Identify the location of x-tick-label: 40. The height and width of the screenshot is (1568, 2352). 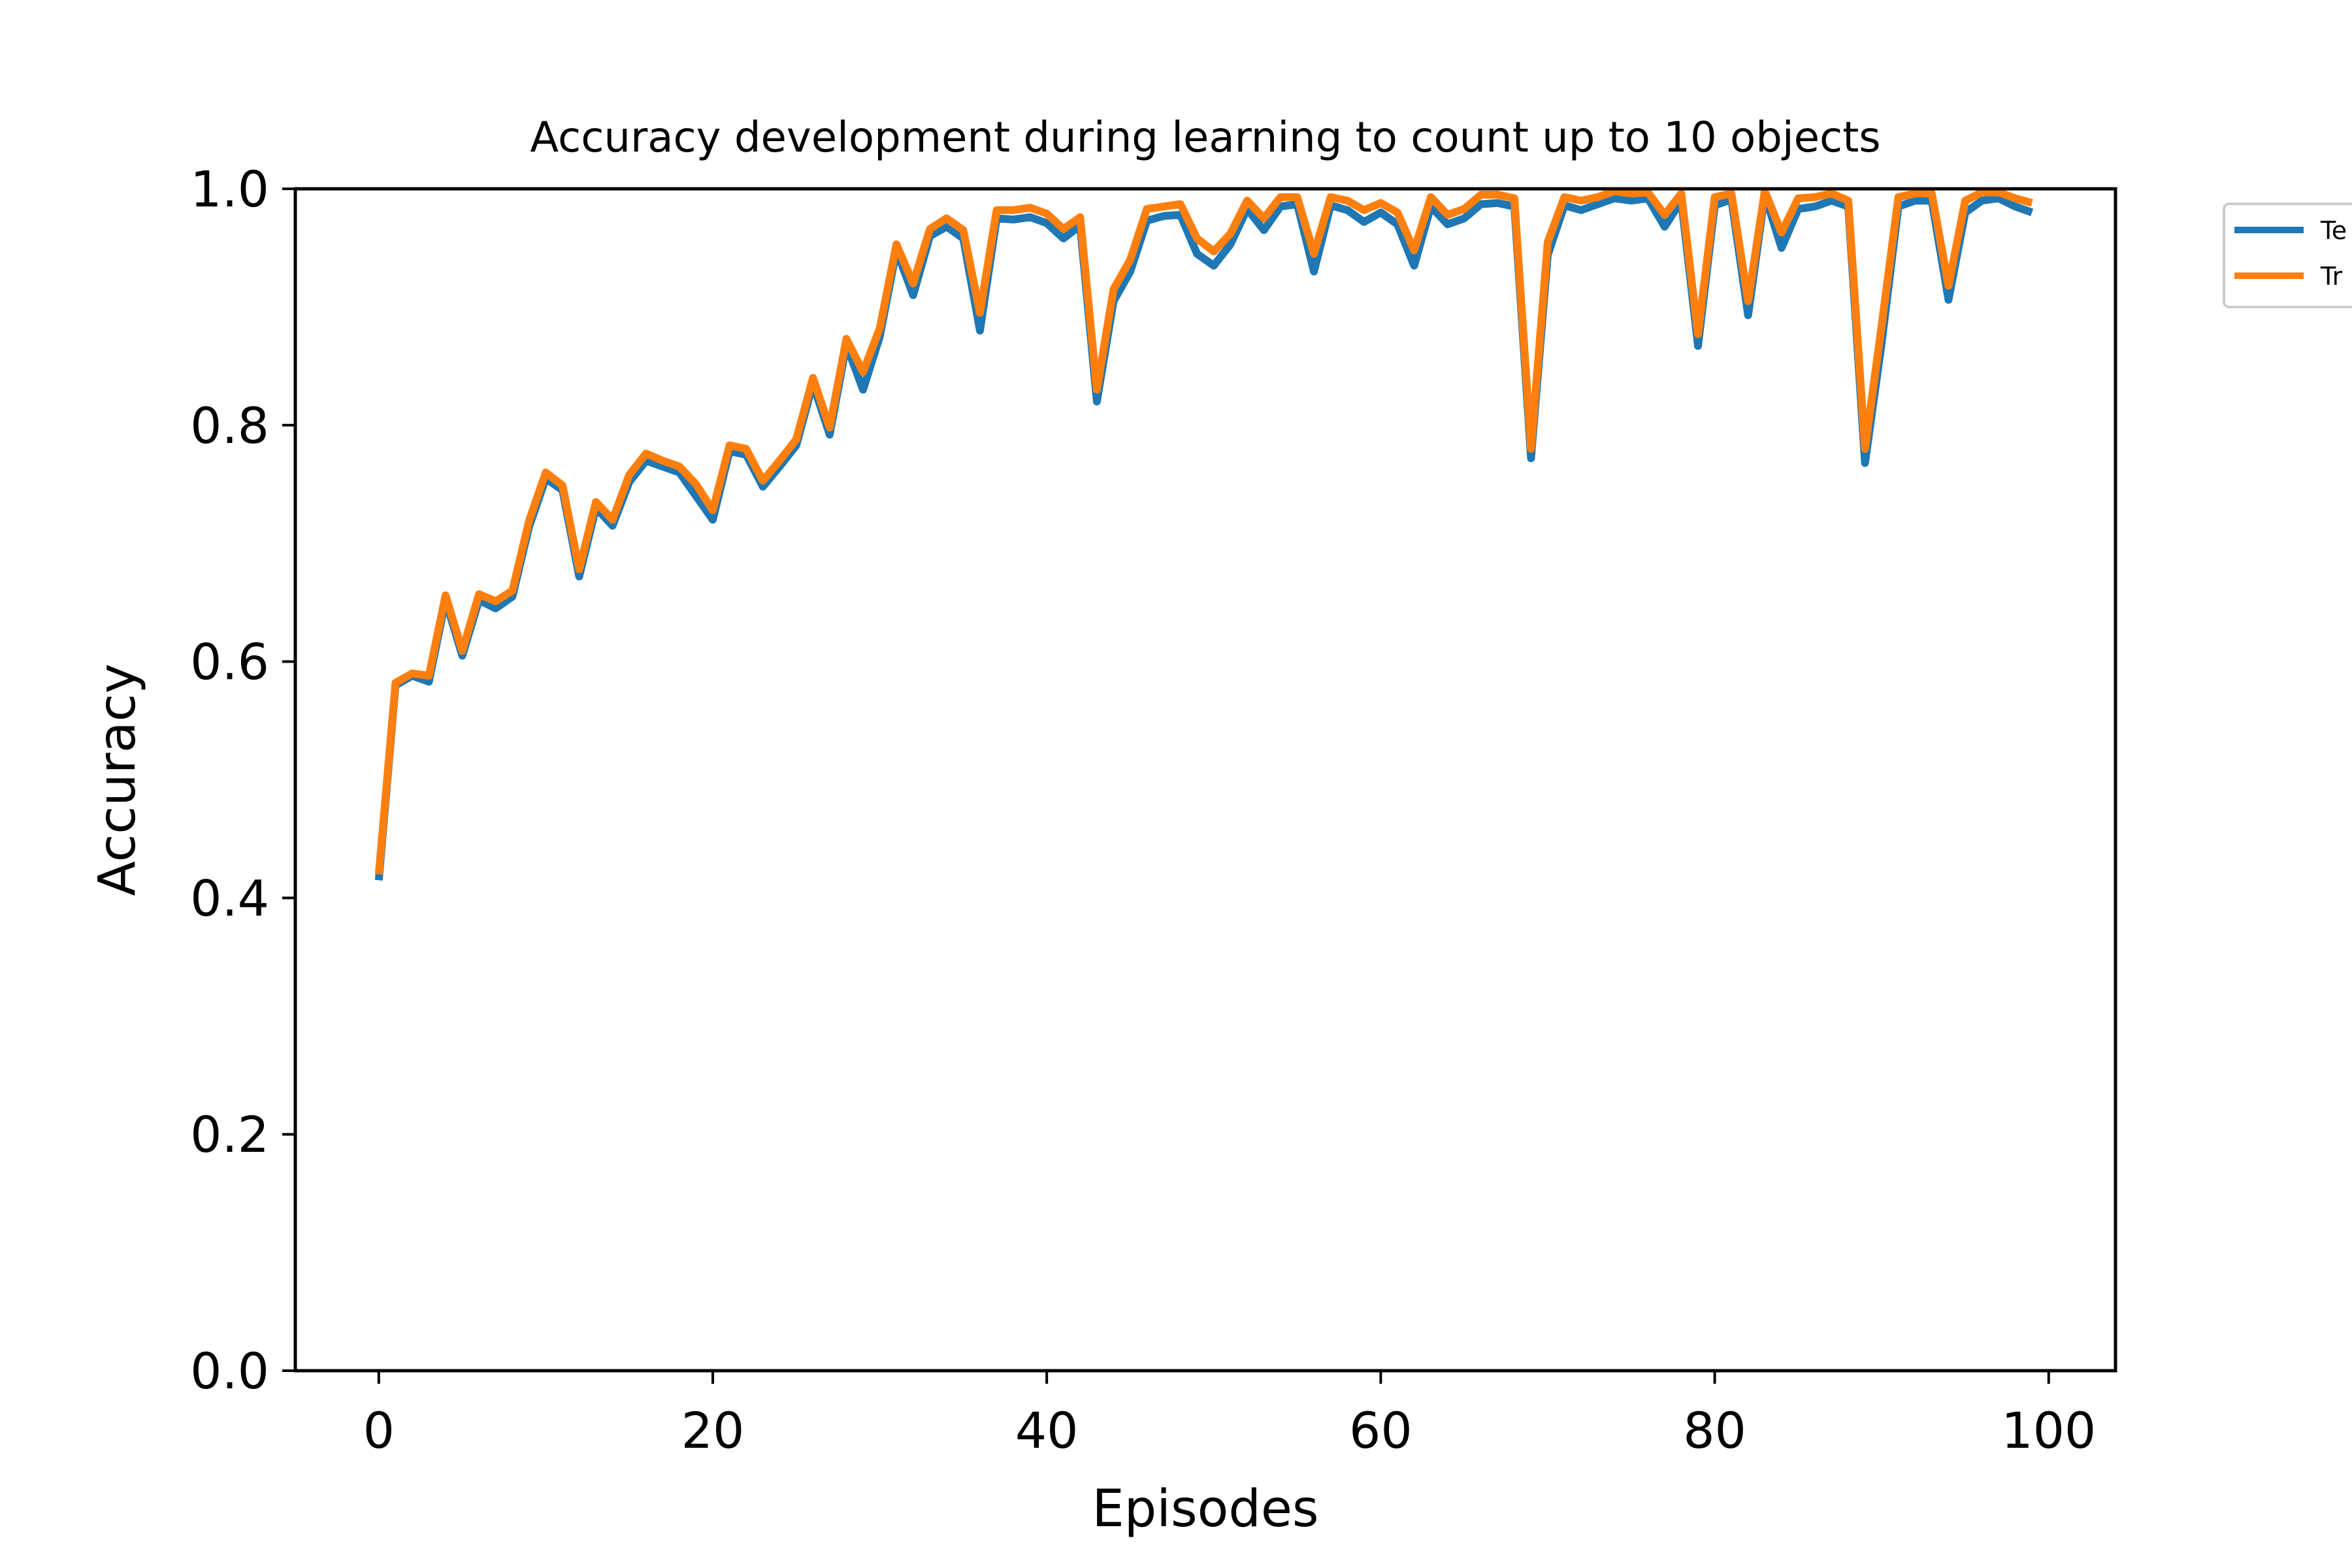
(1047, 1430).